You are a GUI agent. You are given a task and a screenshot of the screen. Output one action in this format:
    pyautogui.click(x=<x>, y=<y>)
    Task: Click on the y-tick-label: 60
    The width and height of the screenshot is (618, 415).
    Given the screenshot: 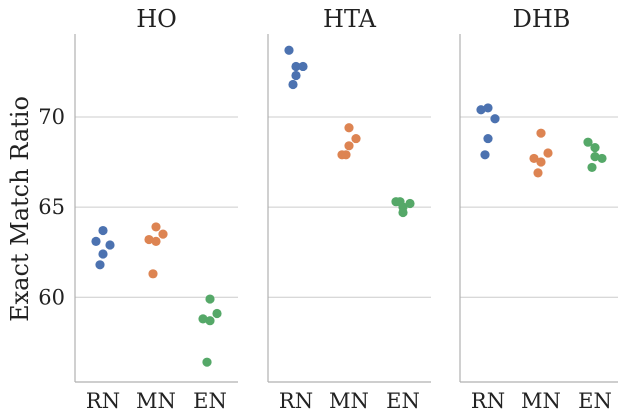 What is the action you would take?
    pyautogui.click(x=51, y=297)
    